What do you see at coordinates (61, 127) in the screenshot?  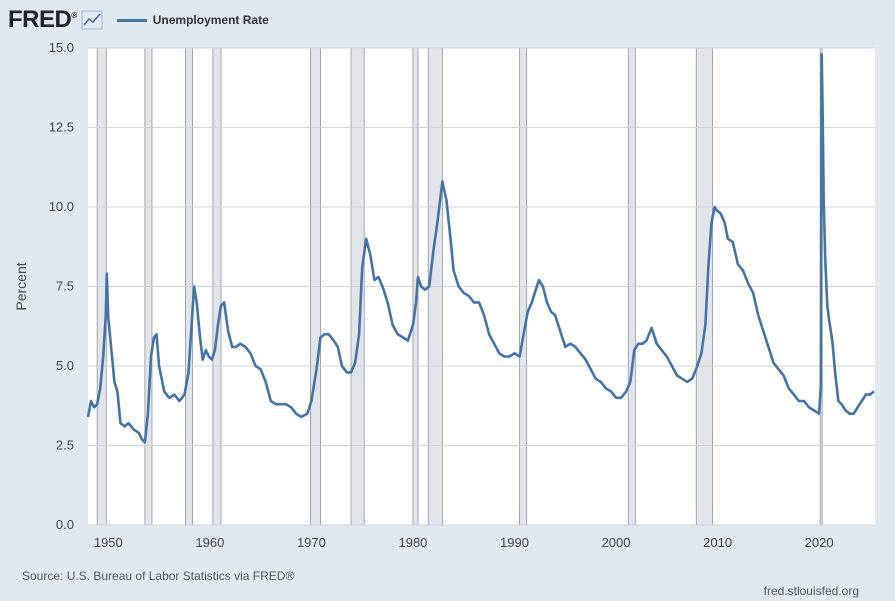 I see `y-tick-label: 12.5` at bounding box center [61, 127].